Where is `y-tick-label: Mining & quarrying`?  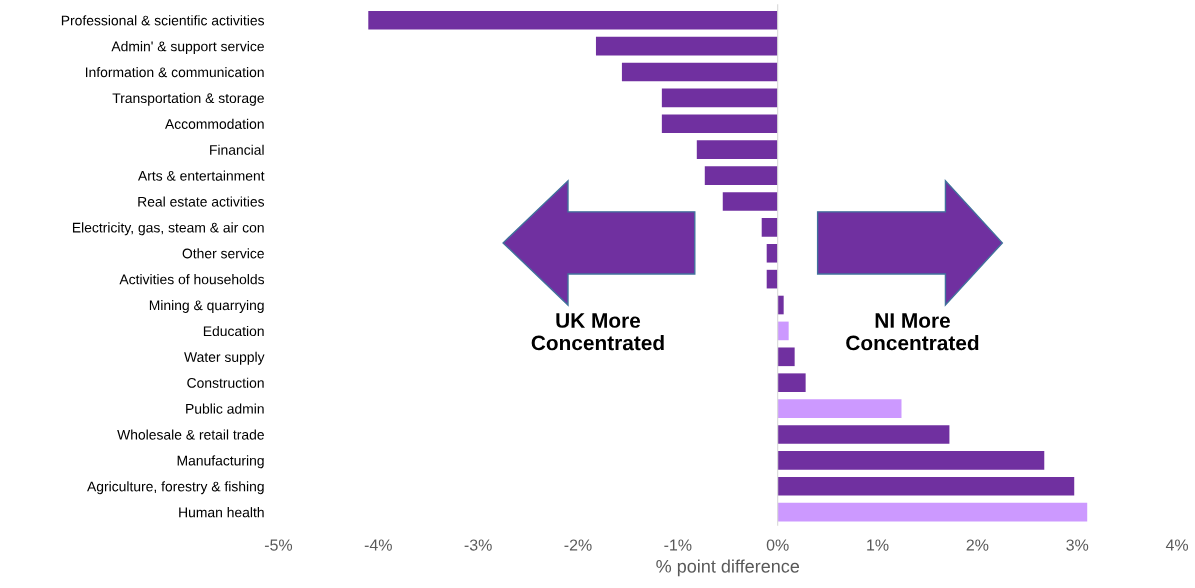
y-tick-label: Mining & quarrying is located at coordinates (206, 306).